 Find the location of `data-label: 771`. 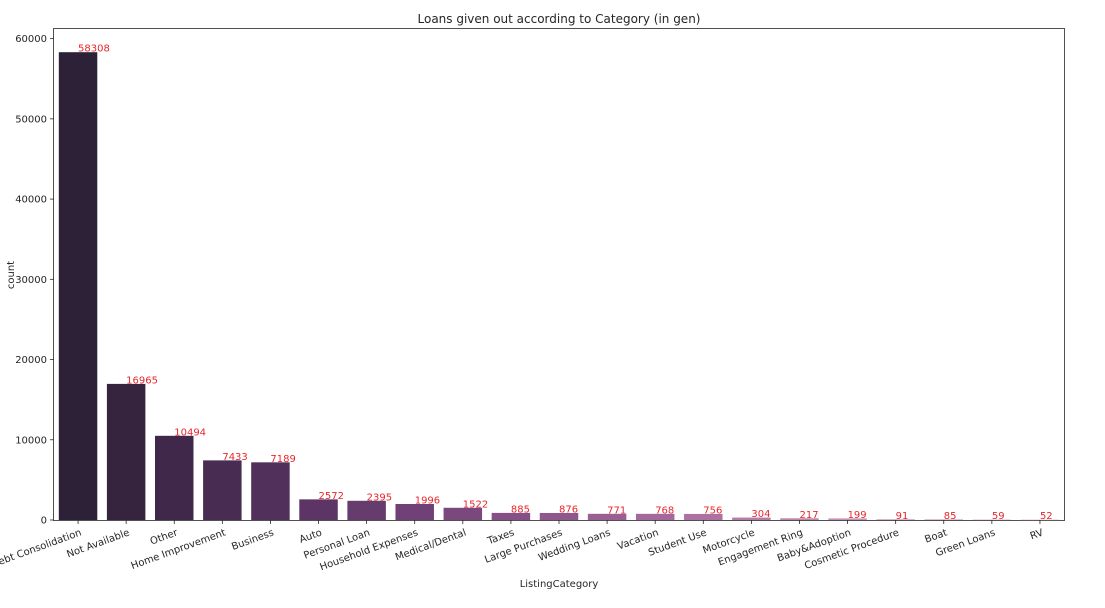

data-label: 771 is located at coordinates (616, 510).